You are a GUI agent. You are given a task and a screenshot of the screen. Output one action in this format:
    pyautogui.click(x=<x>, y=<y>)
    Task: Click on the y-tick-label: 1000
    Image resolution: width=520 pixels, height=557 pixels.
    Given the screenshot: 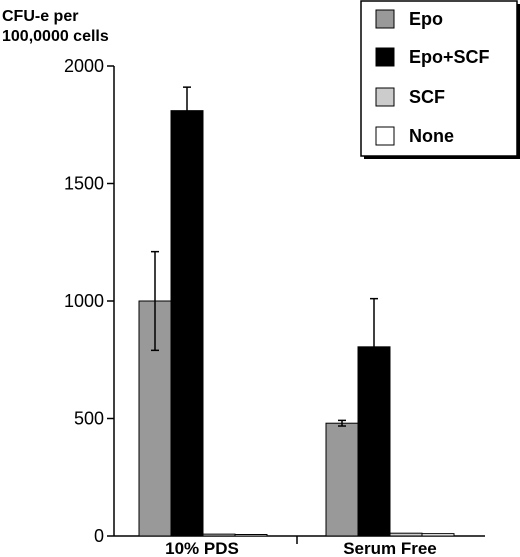 What is the action you would take?
    pyautogui.click(x=84, y=301)
    